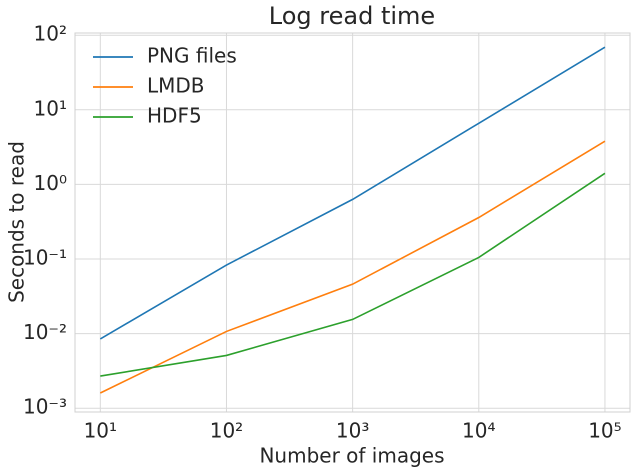 The width and height of the screenshot is (638, 474). What do you see at coordinates (176, 86) in the screenshot?
I see `legend-label: LMDB` at bounding box center [176, 86].